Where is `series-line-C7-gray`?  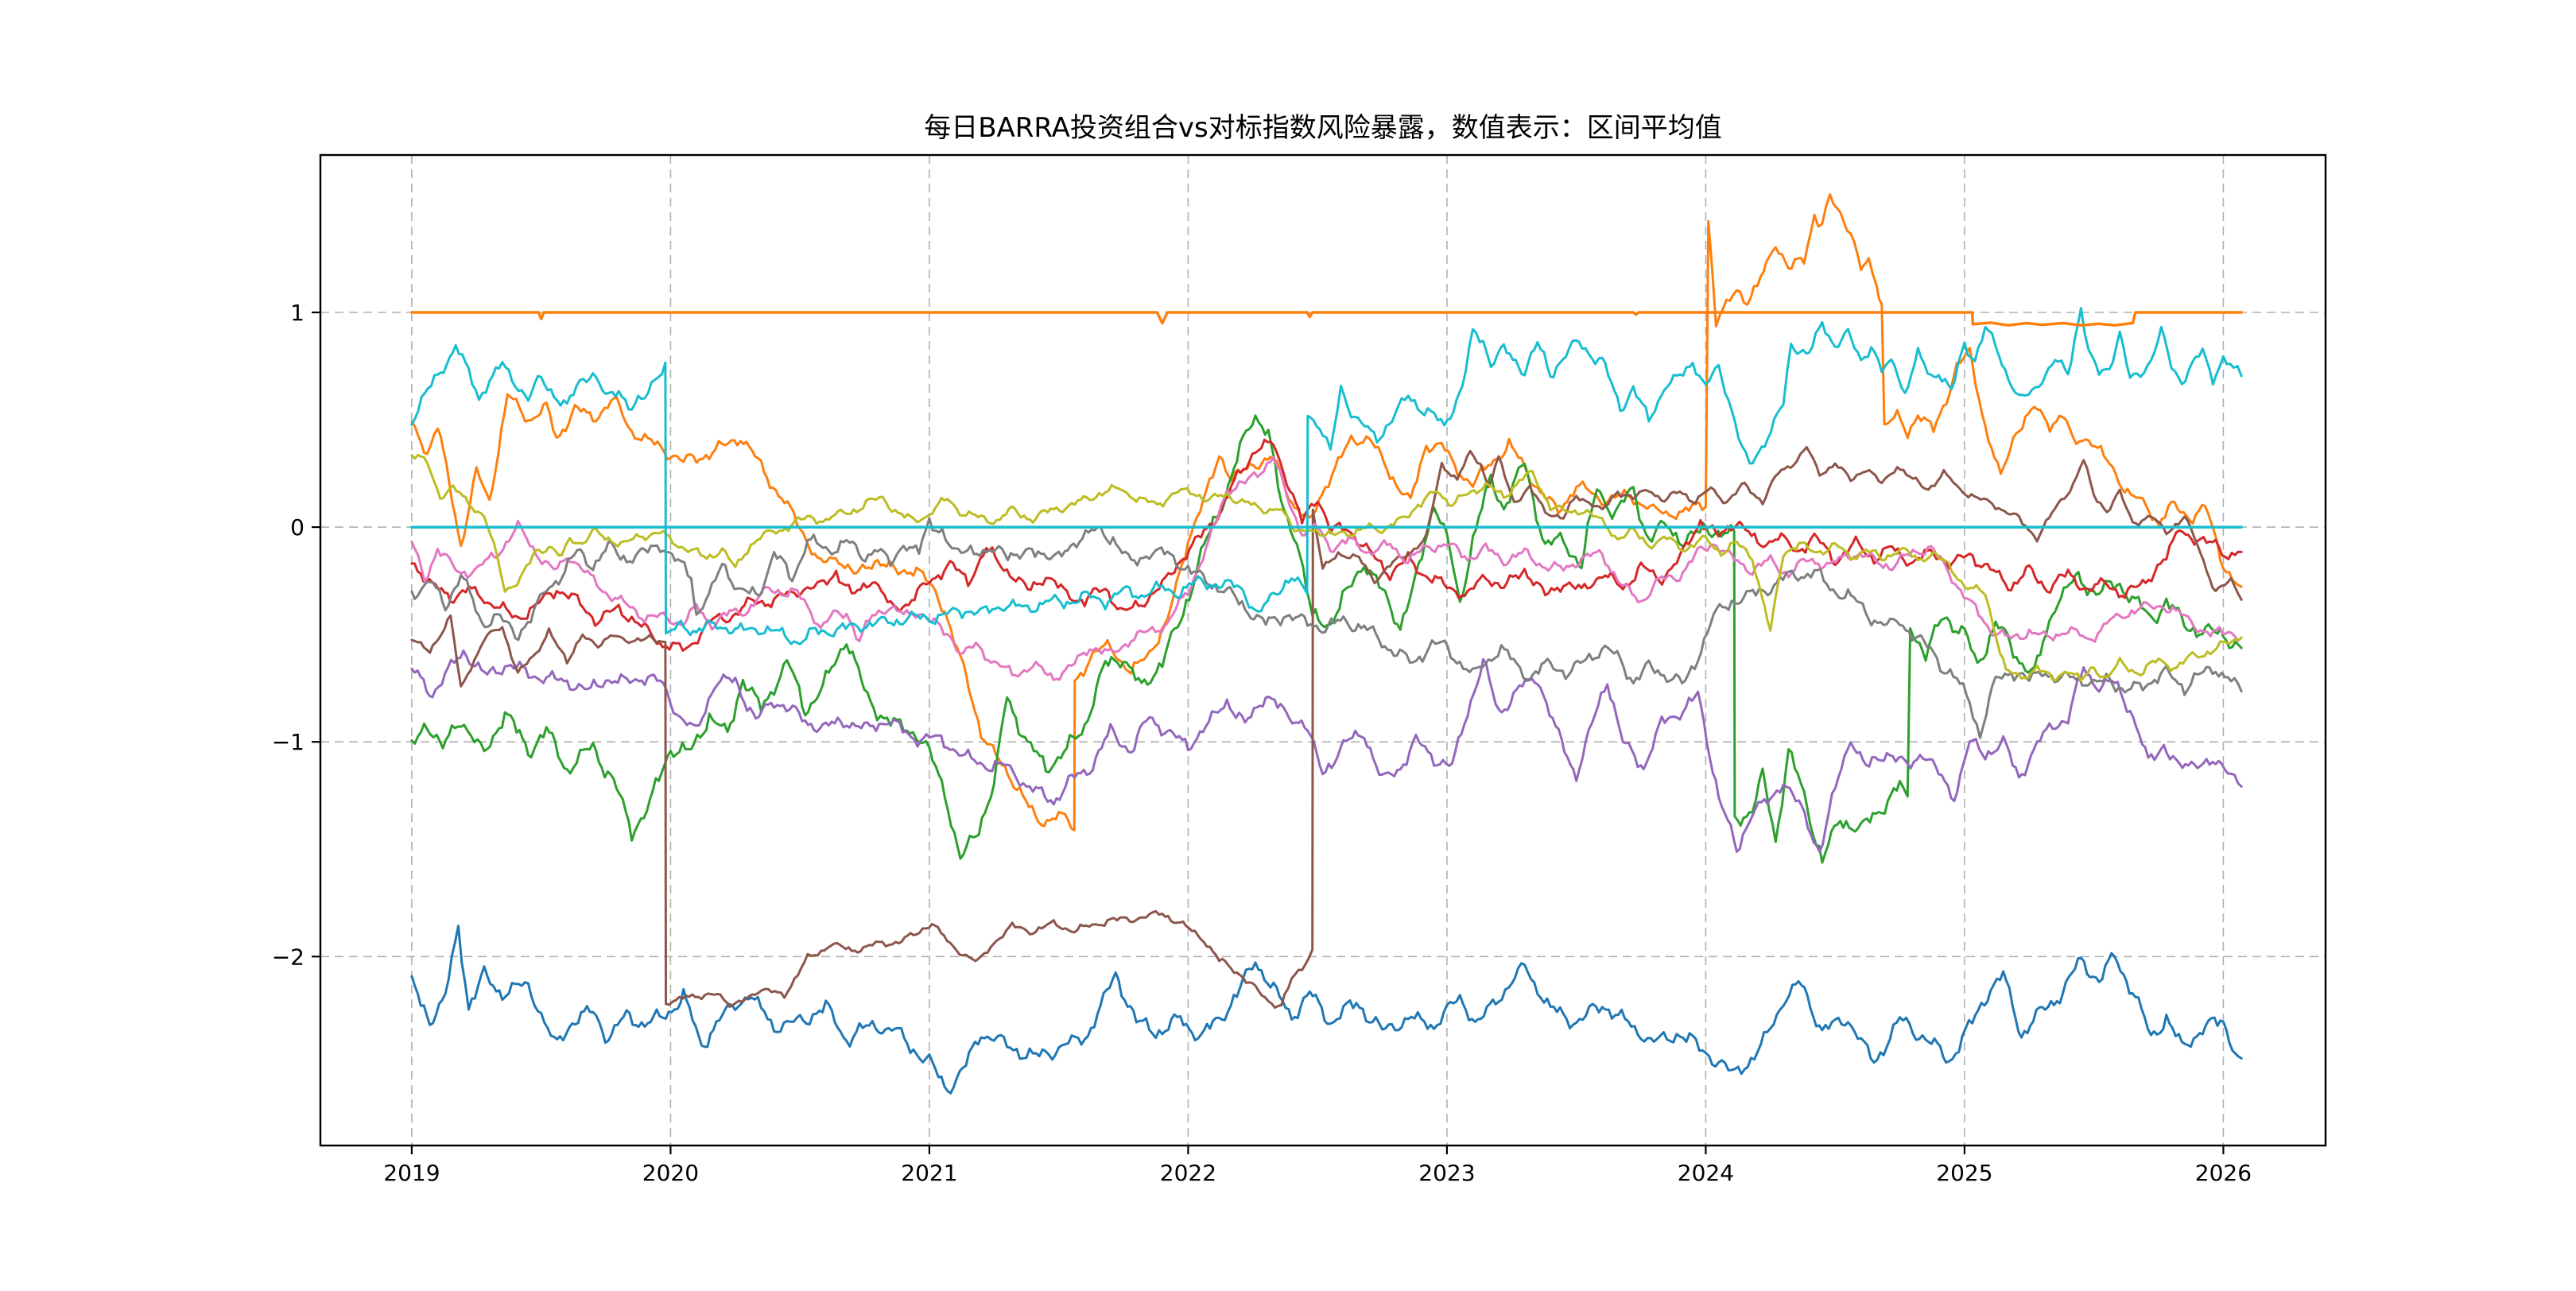
series-line-C7-gray is located at coordinates (1327, 628).